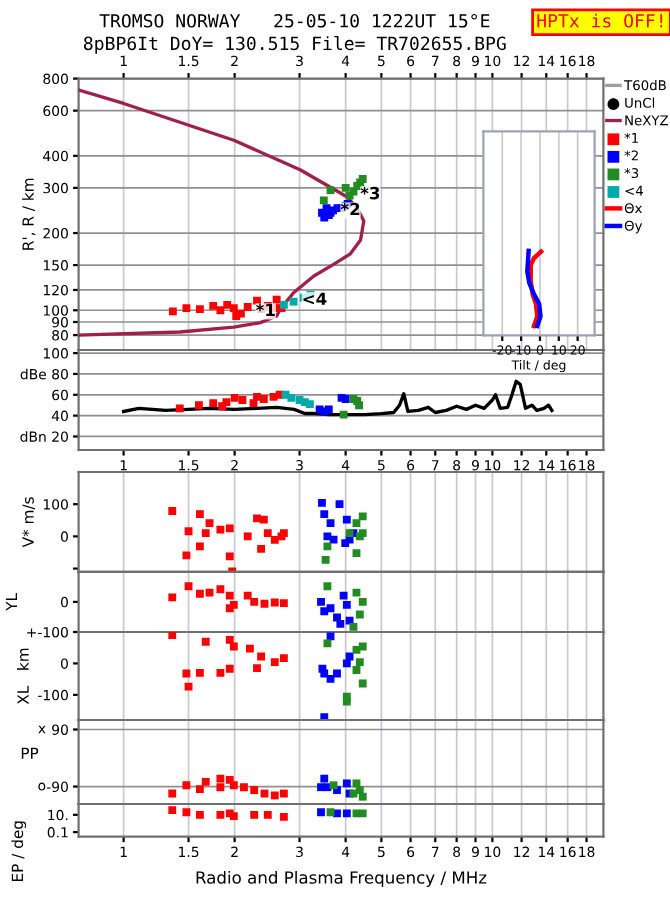 The height and width of the screenshot is (902, 670). Describe the element at coordinates (370, 193) in the screenshot. I see `annotation: *3` at that location.